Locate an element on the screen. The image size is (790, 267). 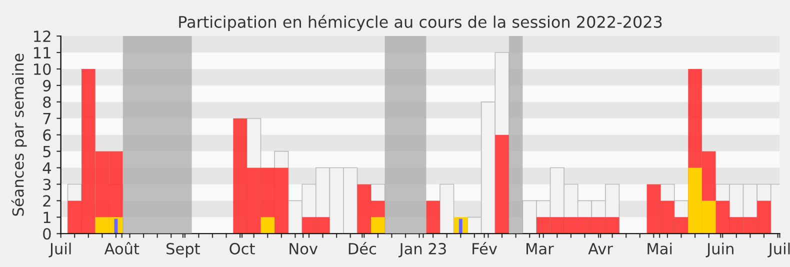
y-tick-label: 1 is located at coordinates (47, 217).